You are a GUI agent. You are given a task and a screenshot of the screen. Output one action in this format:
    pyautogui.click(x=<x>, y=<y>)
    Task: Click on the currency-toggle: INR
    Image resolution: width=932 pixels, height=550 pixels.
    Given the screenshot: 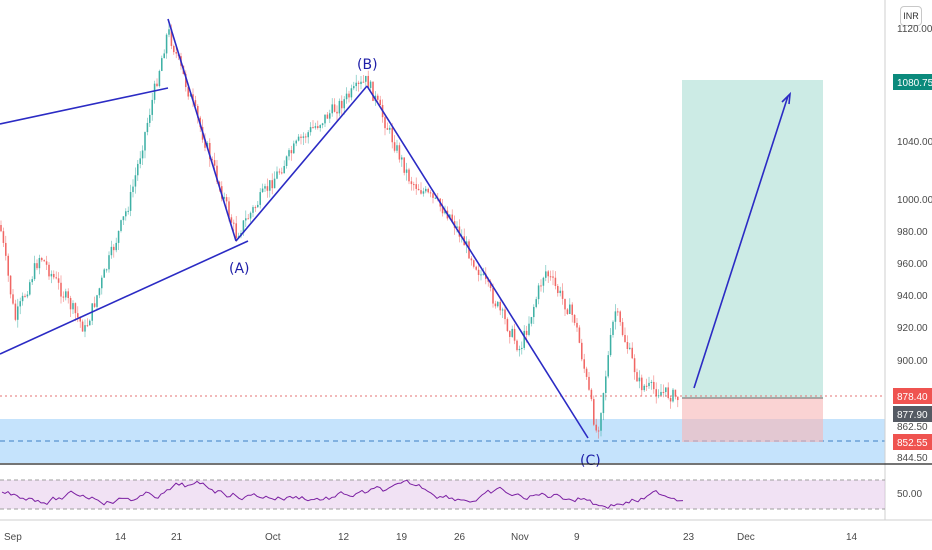 What is the action you would take?
    pyautogui.click(x=911, y=16)
    